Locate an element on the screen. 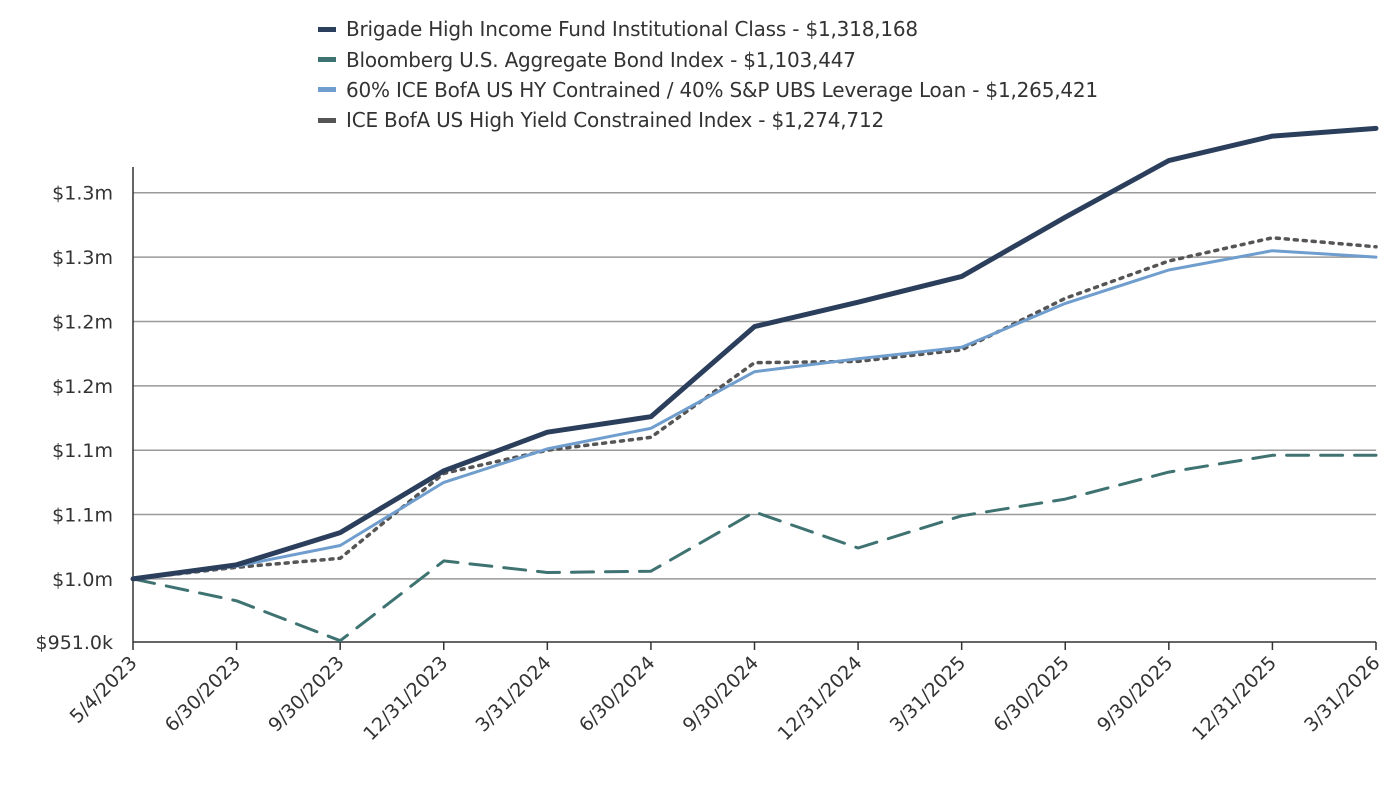  x-tick-label: 12/31/2024 is located at coordinates (820, 698).